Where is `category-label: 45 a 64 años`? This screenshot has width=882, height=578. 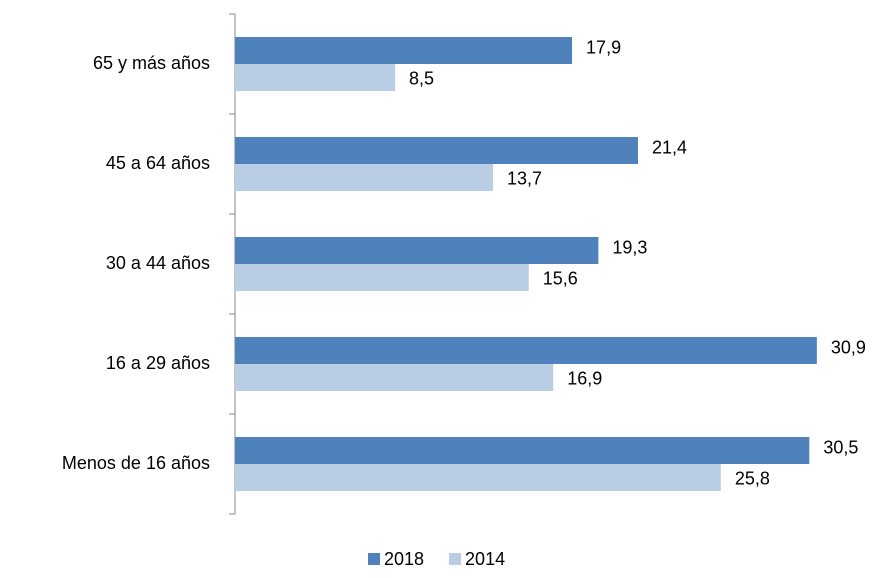
category-label: 45 a 64 años is located at coordinates (158, 163).